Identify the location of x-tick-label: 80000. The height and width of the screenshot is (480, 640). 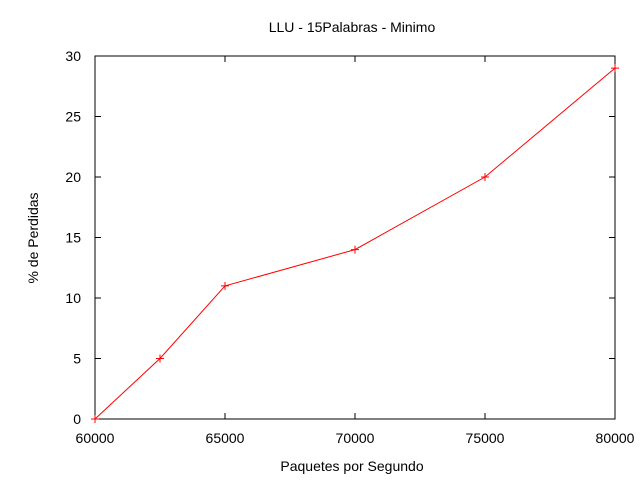
(615, 438).